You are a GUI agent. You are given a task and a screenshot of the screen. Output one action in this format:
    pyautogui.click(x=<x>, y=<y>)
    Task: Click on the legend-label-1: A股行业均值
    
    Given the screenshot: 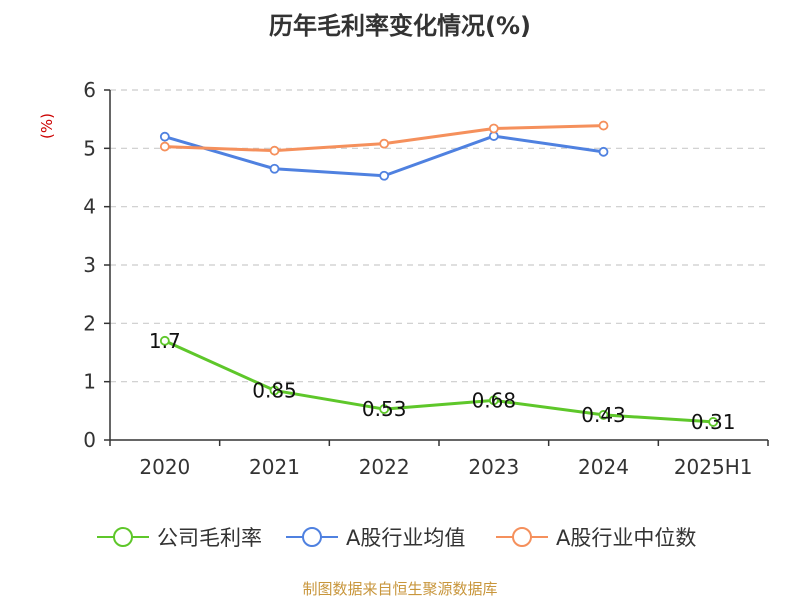 What is the action you would take?
    pyautogui.click(x=405, y=538)
    